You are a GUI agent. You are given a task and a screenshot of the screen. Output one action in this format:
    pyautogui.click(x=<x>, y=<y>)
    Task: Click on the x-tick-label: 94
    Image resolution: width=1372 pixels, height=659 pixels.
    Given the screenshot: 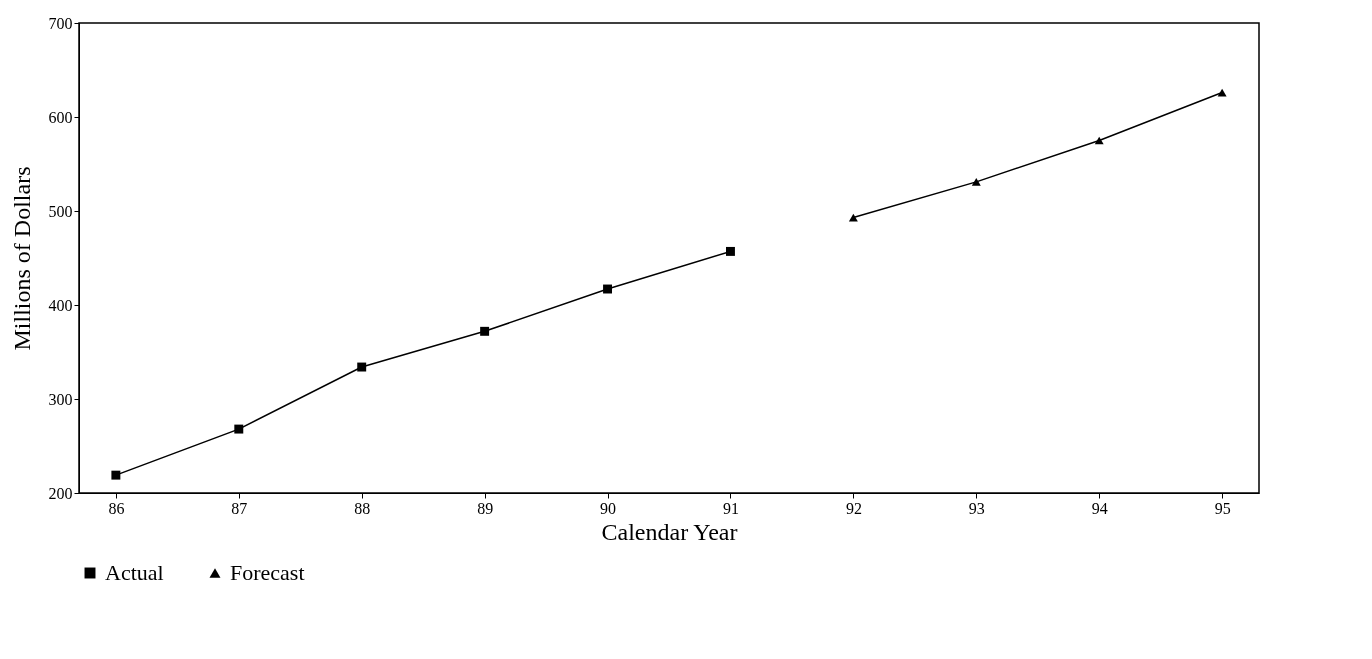 What is the action you would take?
    pyautogui.click(x=1099, y=508)
    